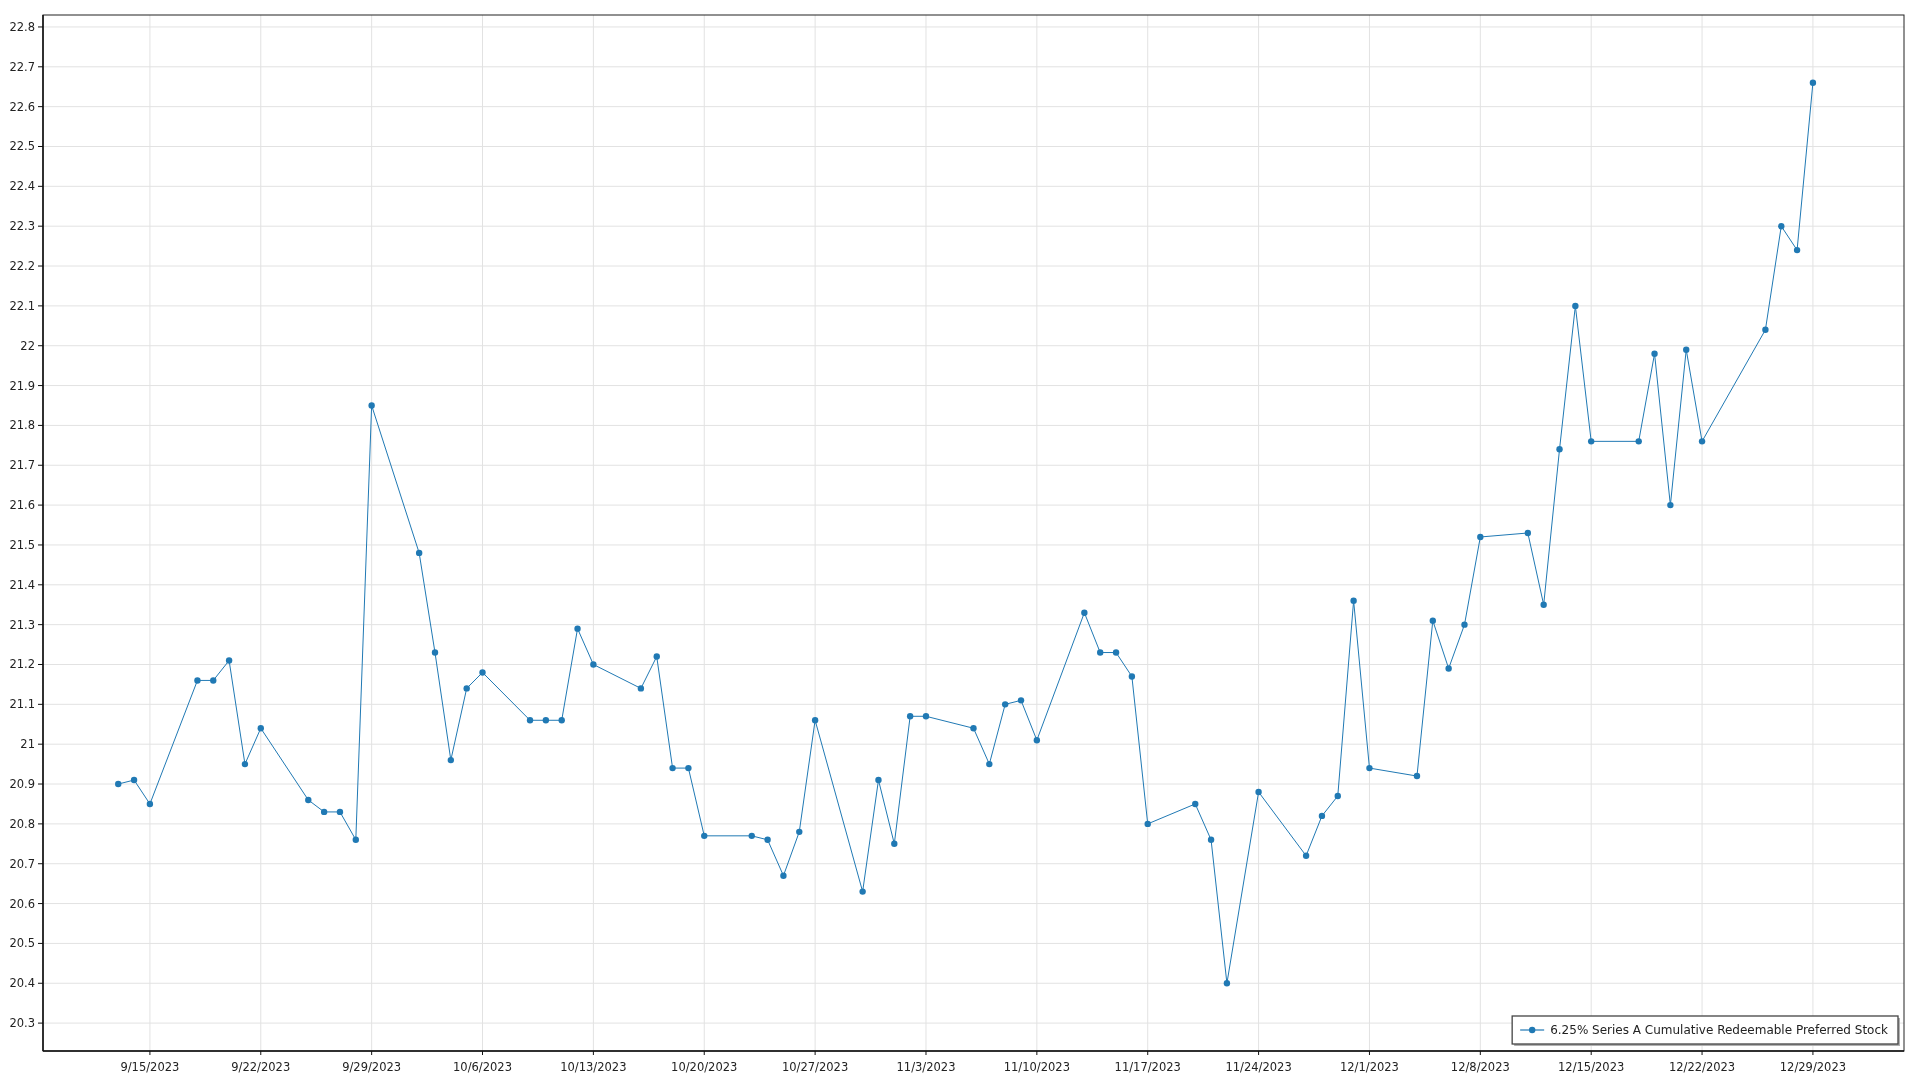 The width and height of the screenshot is (1920, 1080). I want to click on y-tick-label: 20.5, so click(22, 943).